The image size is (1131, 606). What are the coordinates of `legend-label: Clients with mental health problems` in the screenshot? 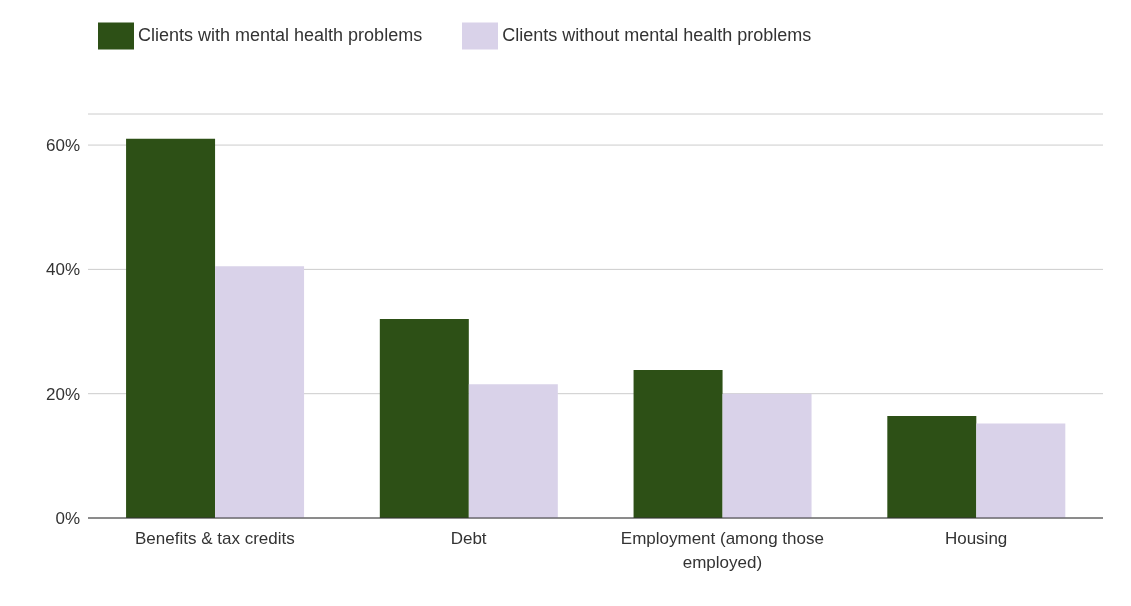 It's located at (280, 34).